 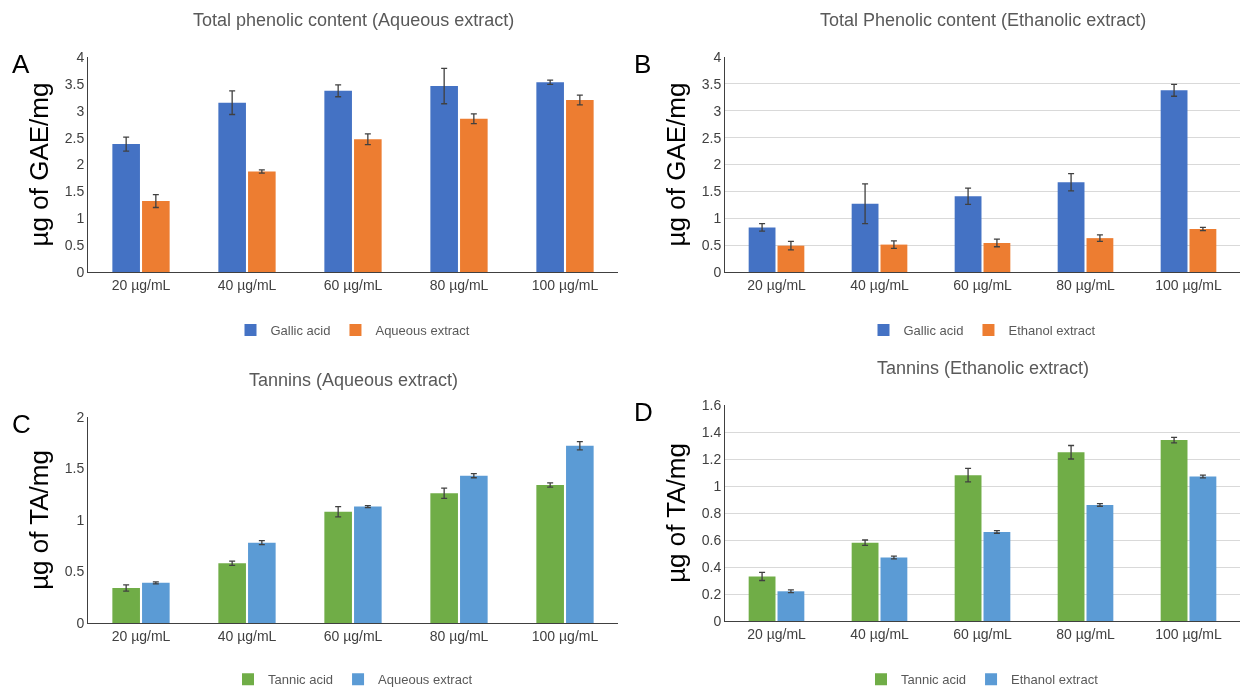 What do you see at coordinates (21, 424) in the screenshot?
I see `text: C` at bounding box center [21, 424].